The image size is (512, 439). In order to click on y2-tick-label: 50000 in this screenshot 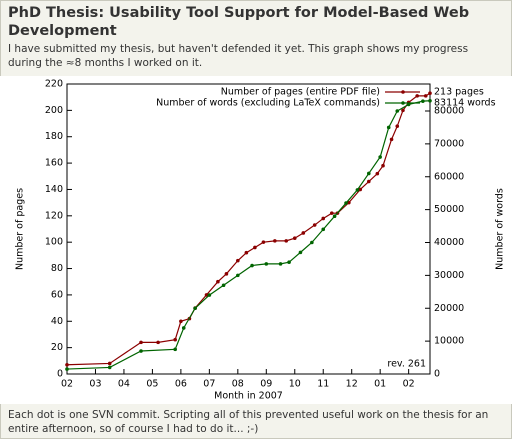, I will do `click(449, 209)`.